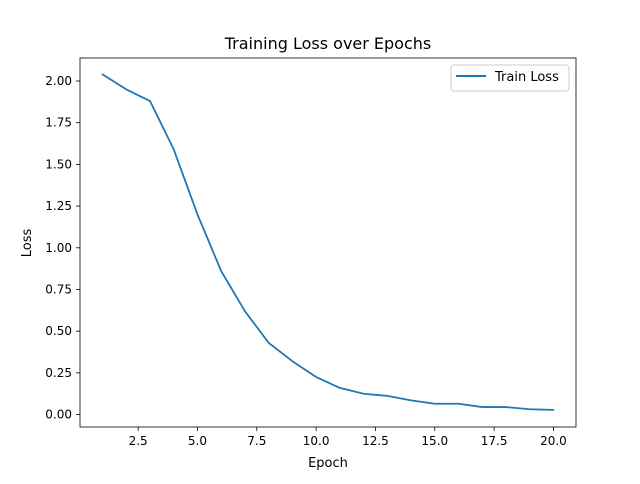  What do you see at coordinates (58, 289) in the screenshot?
I see `y-tick-label: 0.75` at bounding box center [58, 289].